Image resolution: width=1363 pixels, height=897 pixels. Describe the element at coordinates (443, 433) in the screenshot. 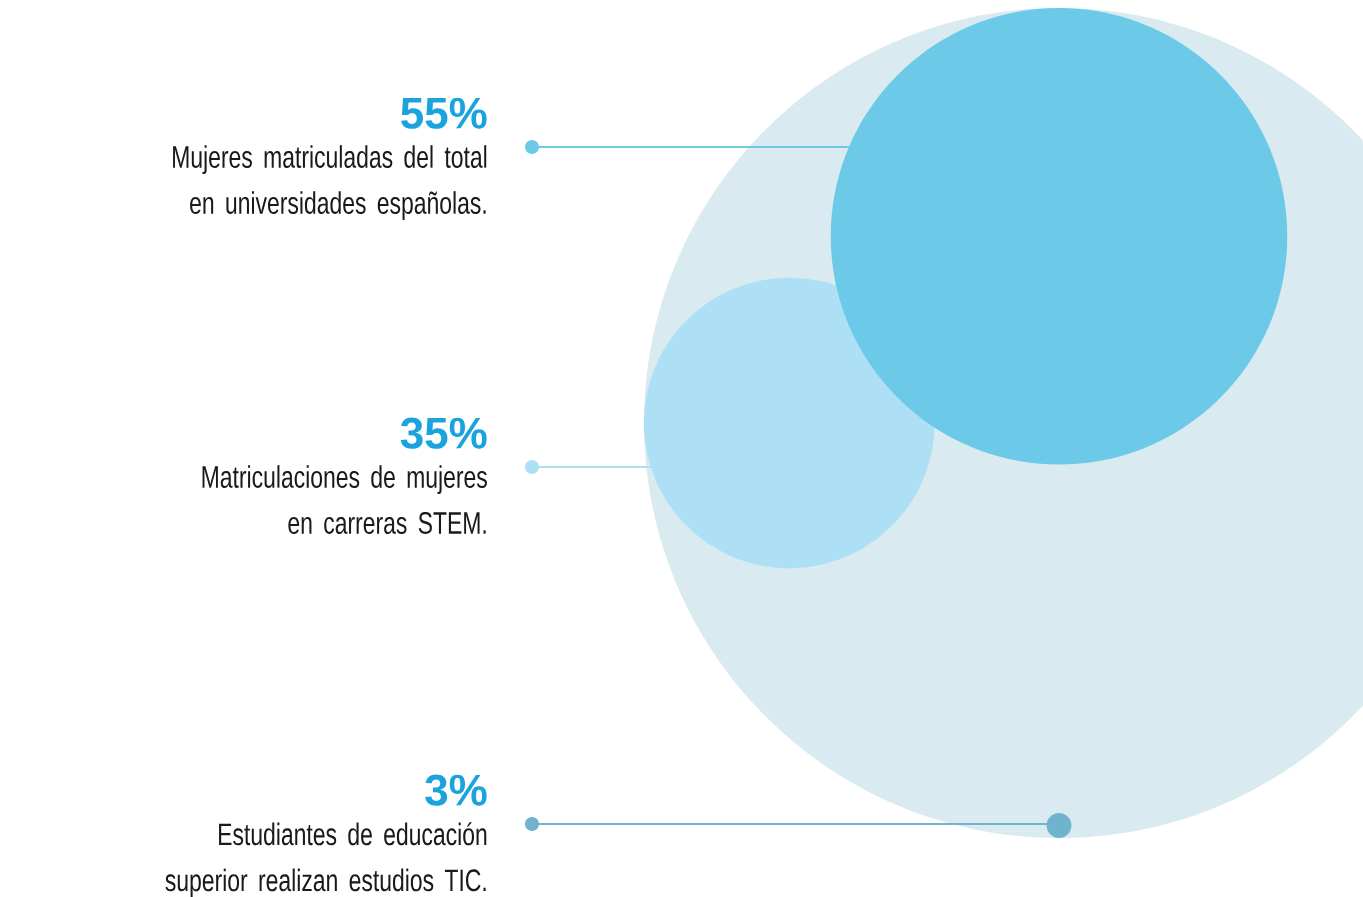

I see `data-label: 35%` at that location.